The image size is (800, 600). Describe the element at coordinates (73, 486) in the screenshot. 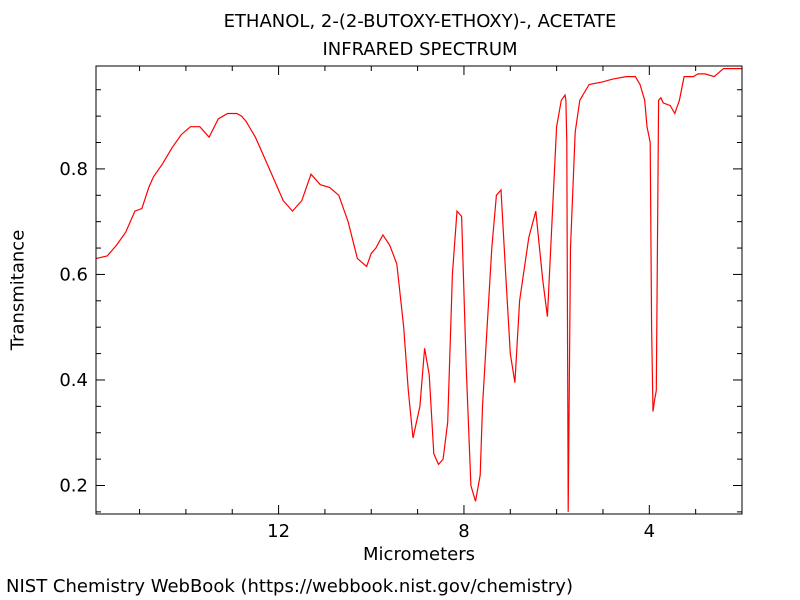

I see `y-tick-label: 0.2` at that location.